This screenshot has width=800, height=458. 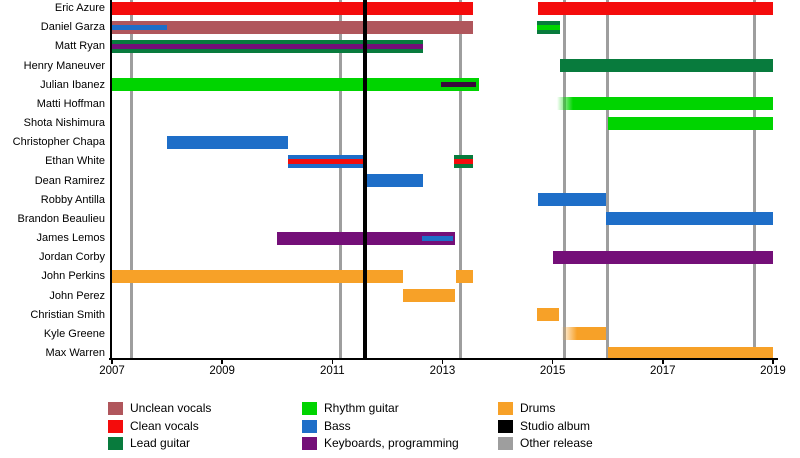 I want to click on x-axis-tick-label: 2011, so click(x=332, y=371).